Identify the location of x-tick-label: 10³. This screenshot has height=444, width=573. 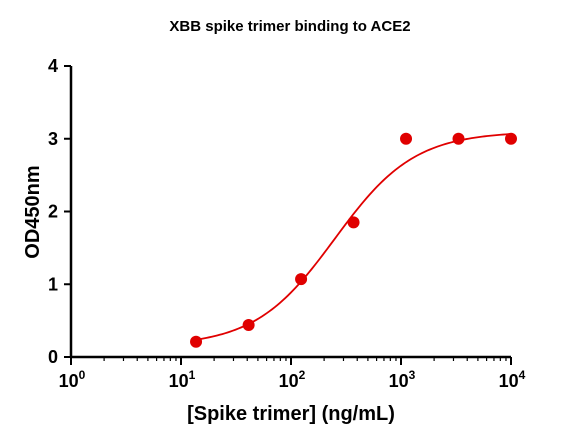
(402, 379).